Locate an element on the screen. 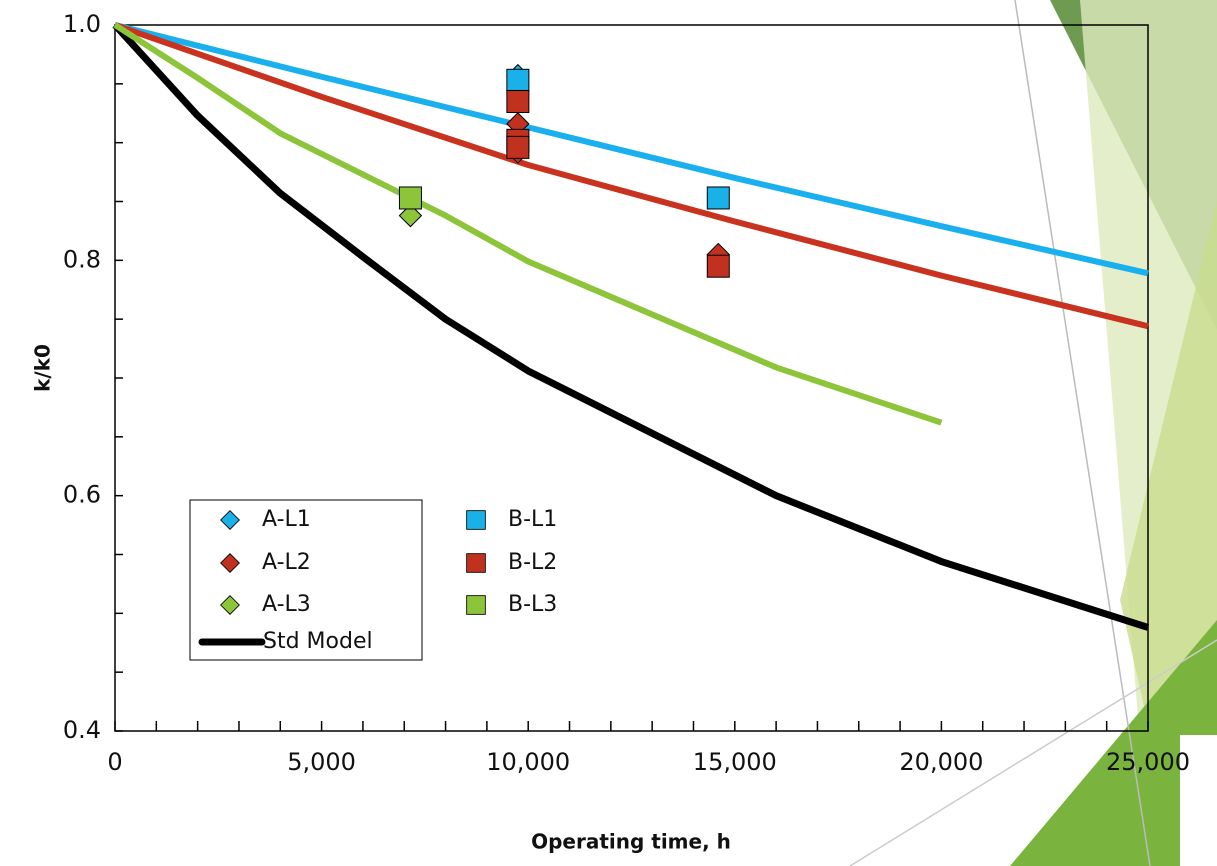 Image resolution: width=1217 pixels, height=866 pixels. y-tick-label: 0.4 is located at coordinates (82, 730).